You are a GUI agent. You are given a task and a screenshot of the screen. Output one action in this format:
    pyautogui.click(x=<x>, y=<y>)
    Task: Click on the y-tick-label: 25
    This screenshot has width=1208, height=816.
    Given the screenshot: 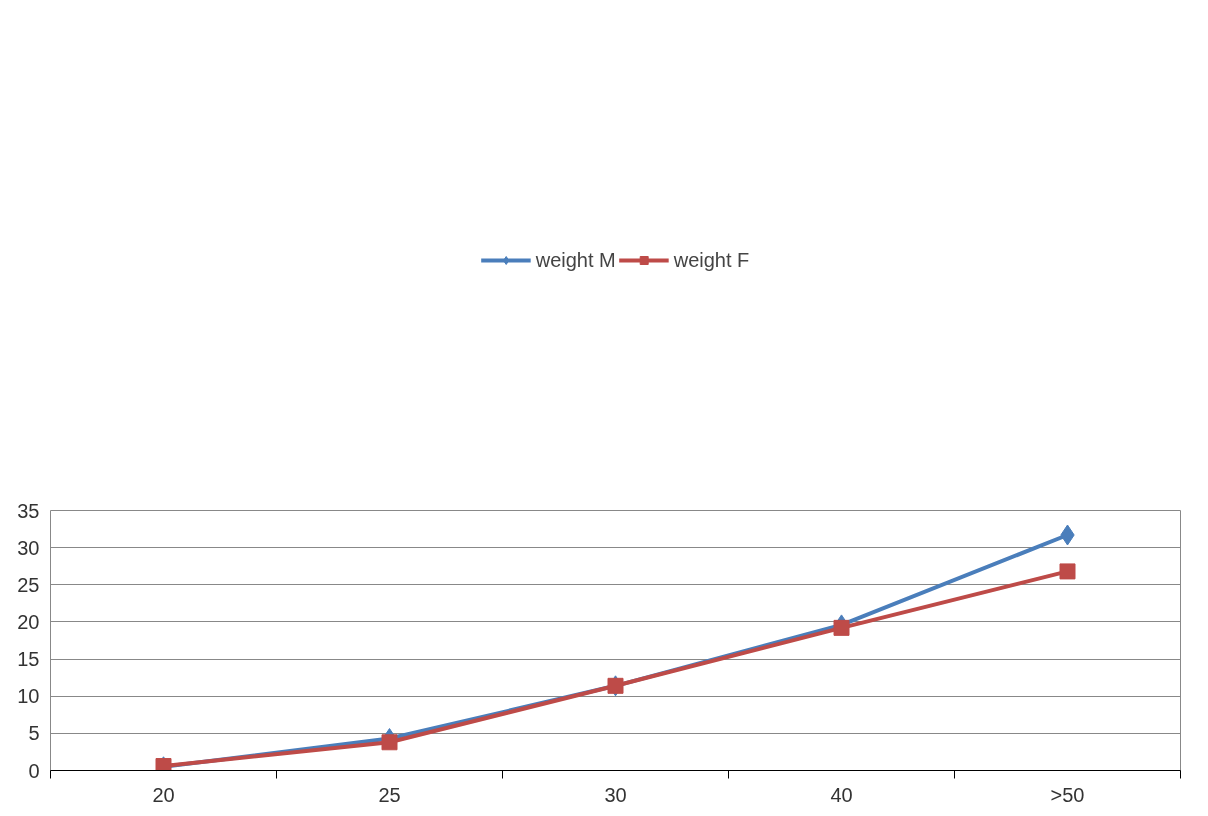 What is the action you would take?
    pyautogui.click(x=28, y=584)
    